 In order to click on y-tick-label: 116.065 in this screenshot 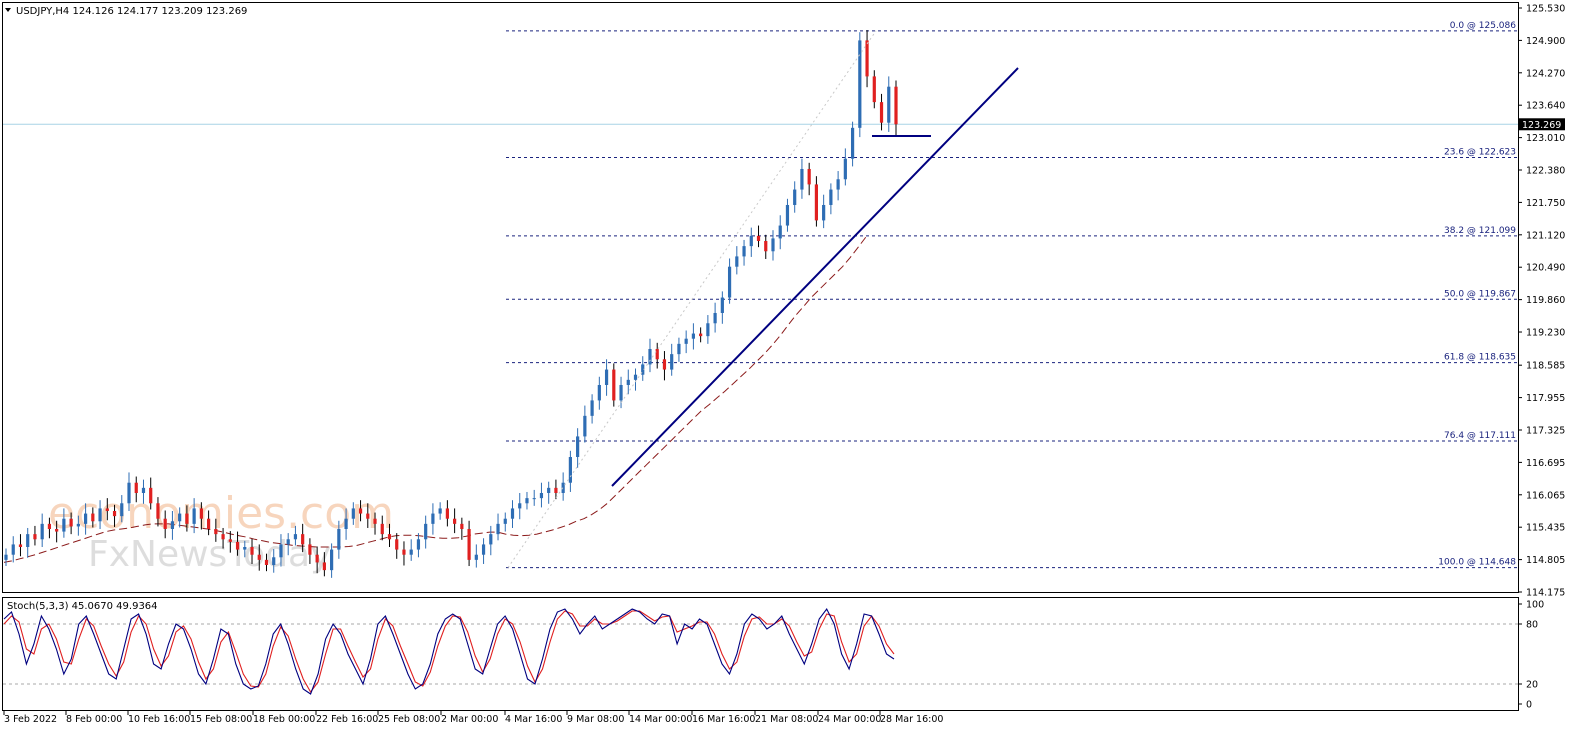, I will do `click(1545, 495)`.